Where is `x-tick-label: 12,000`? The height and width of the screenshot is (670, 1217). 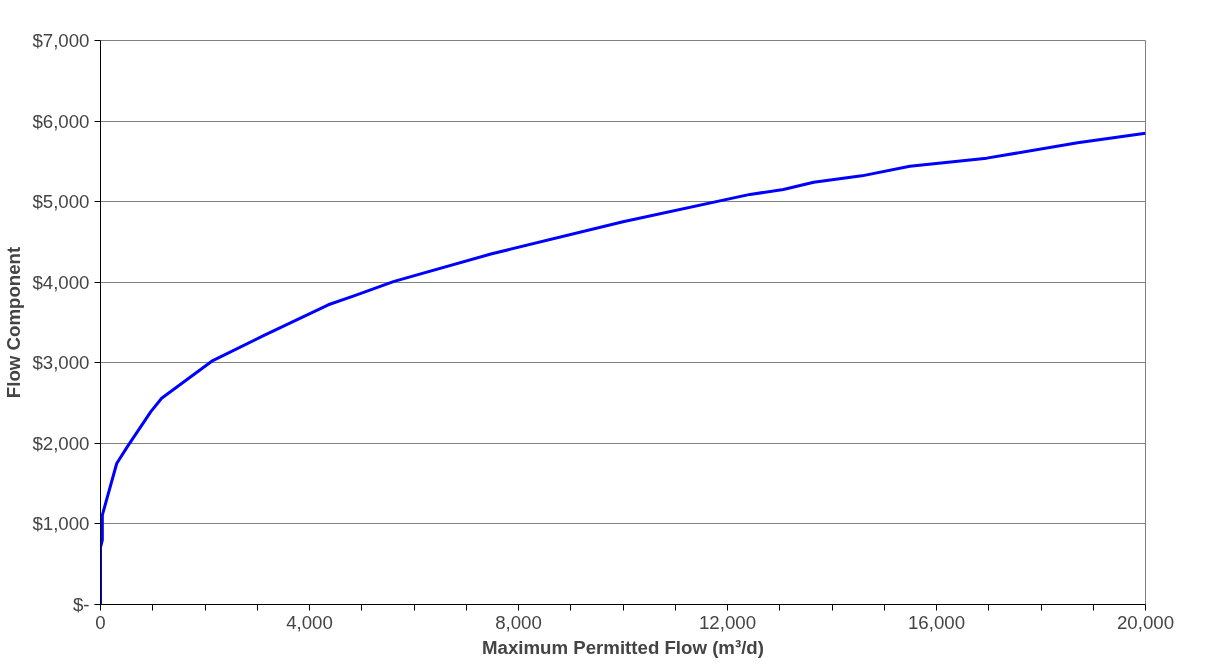
x-tick-label: 12,000 is located at coordinates (727, 622).